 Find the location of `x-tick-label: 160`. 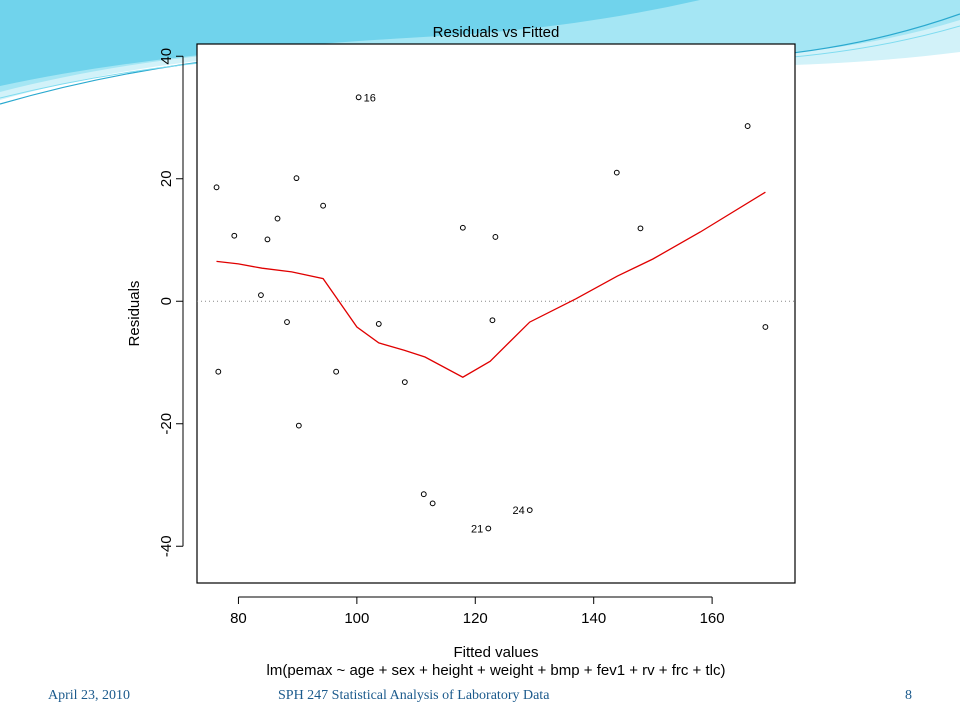

x-tick-label: 160 is located at coordinates (712, 618).